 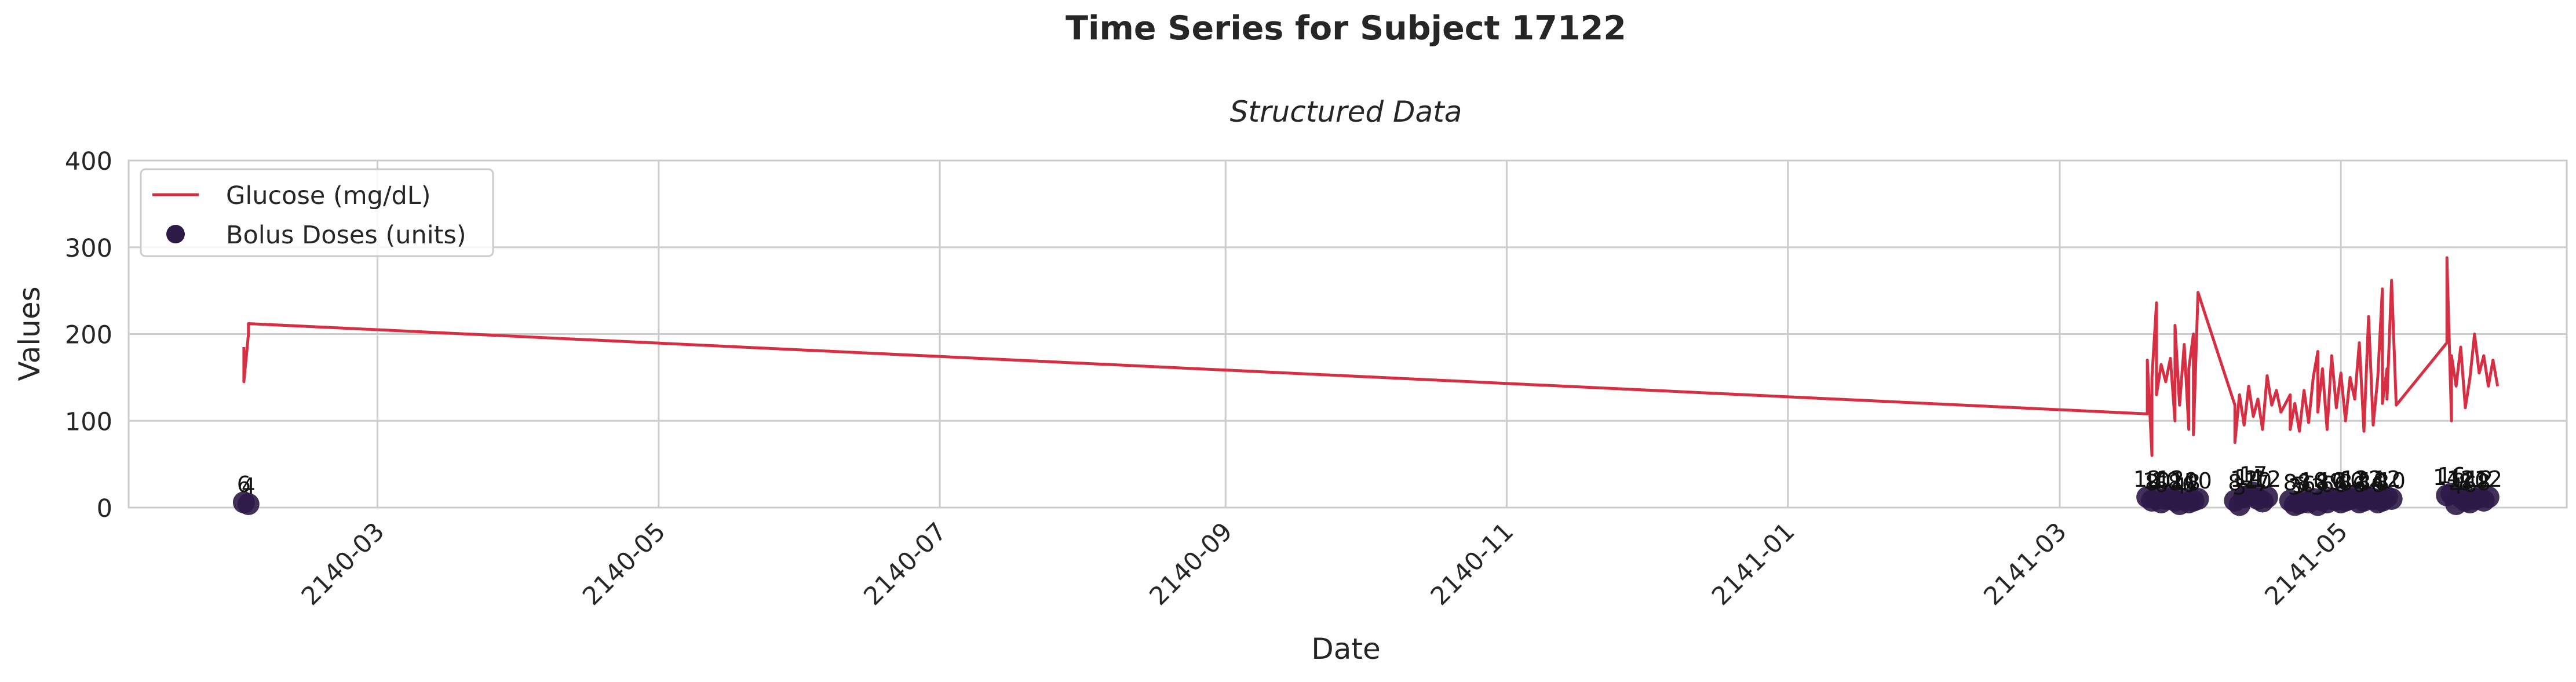 What do you see at coordinates (104, 508) in the screenshot?
I see `y-tick-label: 0` at bounding box center [104, 508].